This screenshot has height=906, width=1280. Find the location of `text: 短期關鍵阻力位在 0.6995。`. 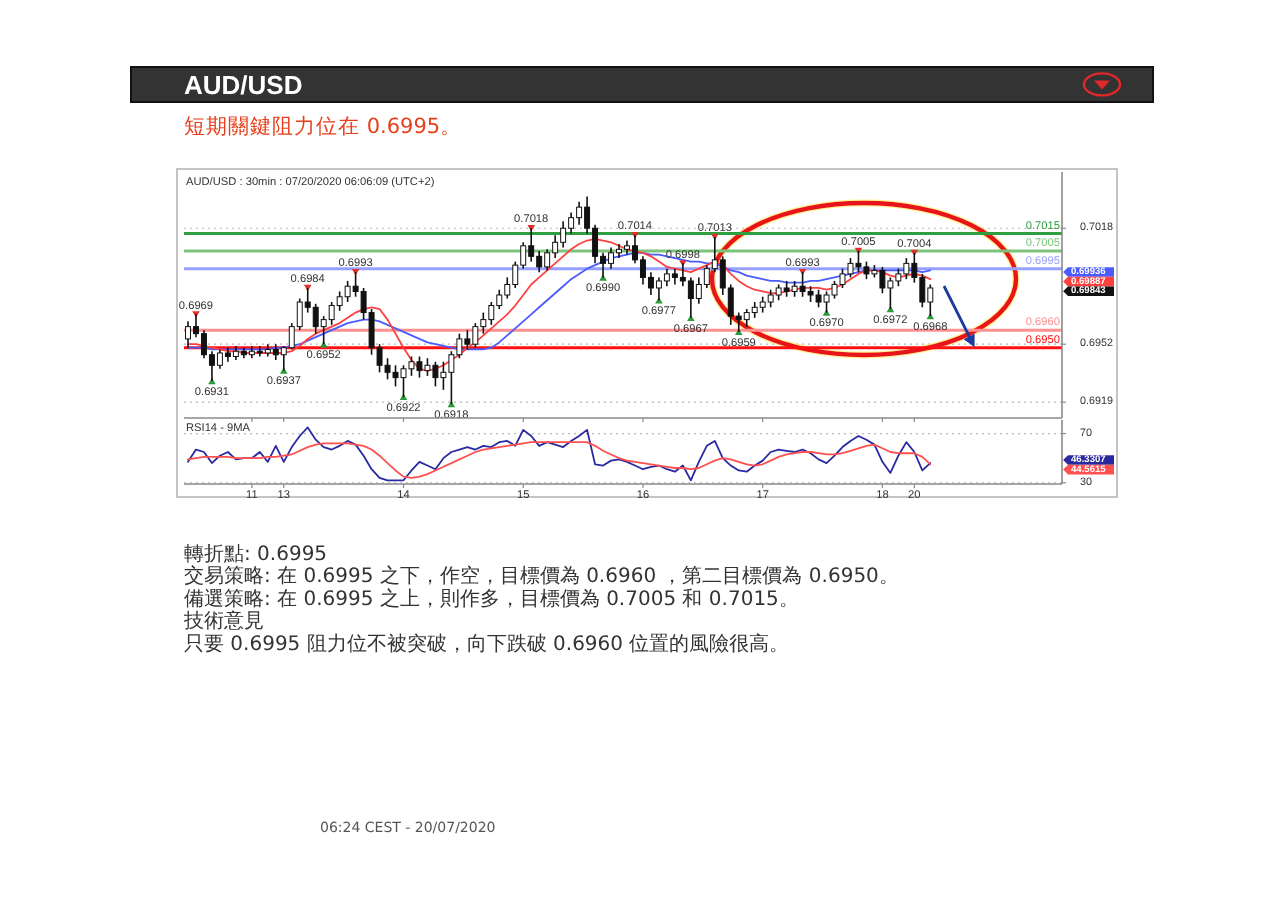

text: 短期關鍵阻力位在 0.6995。 is located at coordinates (323, 126).